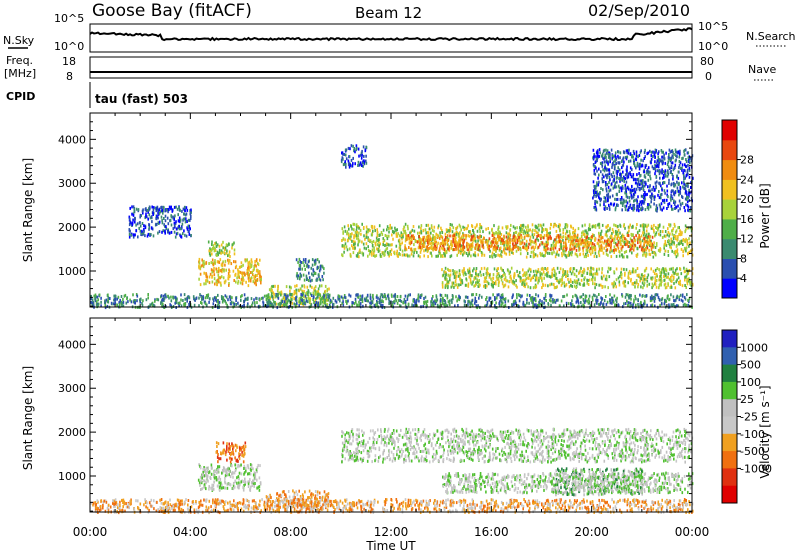  What do you see at coordinates (69, 18) in the screenshot?
I see `nsky-tick-top: 10^5` at bounding box center [69, 18].